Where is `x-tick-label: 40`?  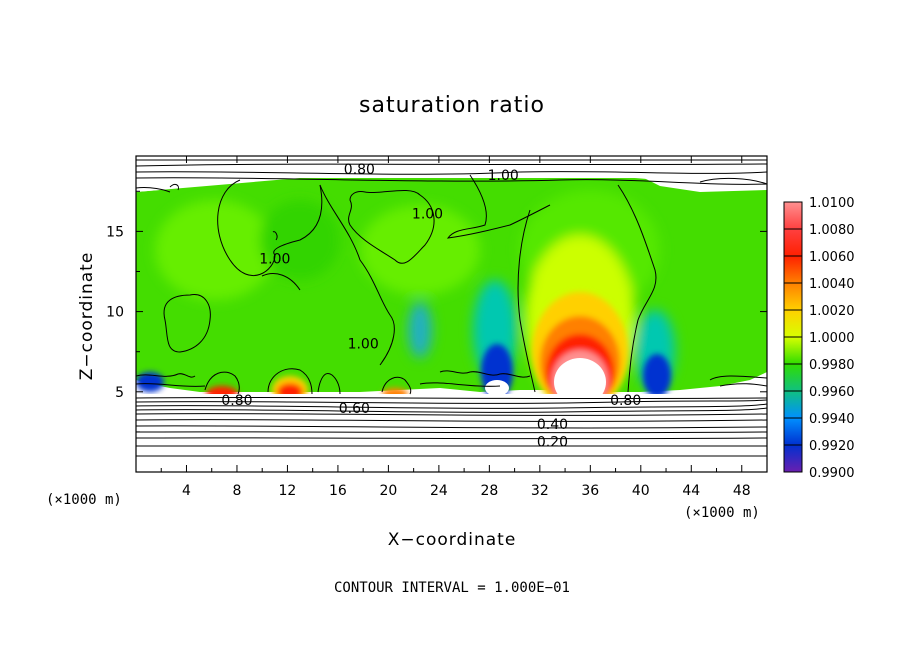 x-tick-label: 40 is located at coordinates (641, 491).